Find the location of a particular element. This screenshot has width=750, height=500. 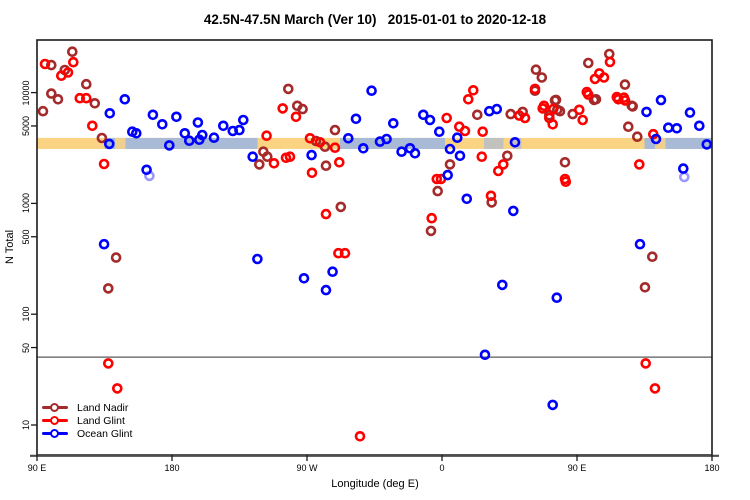

x-axis-label: Longitude (deg E) is located at coordinates (375, 484).